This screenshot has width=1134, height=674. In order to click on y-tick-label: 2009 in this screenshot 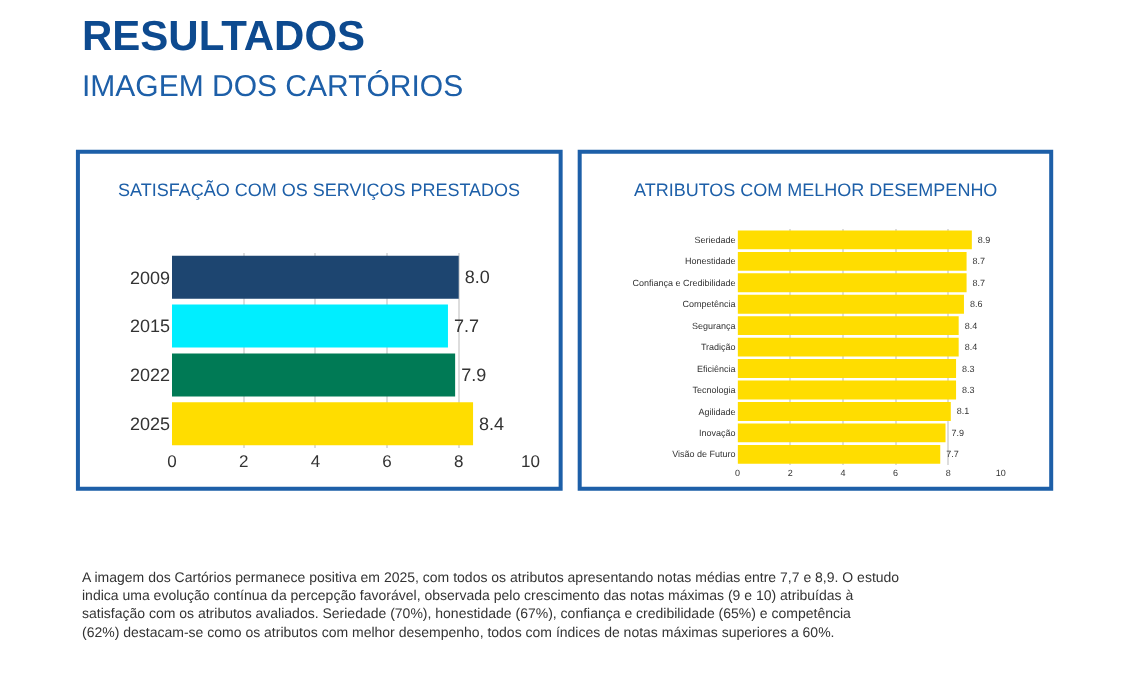, I will do `click(149, 277)`.